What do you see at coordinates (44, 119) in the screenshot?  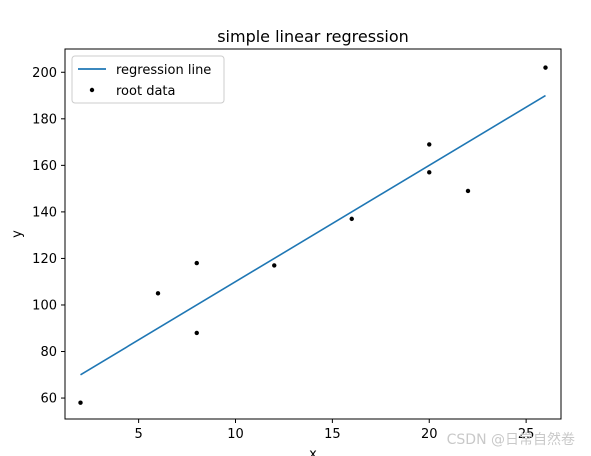 I see `y-tick-label: 180` at bounding box center [44, 119].